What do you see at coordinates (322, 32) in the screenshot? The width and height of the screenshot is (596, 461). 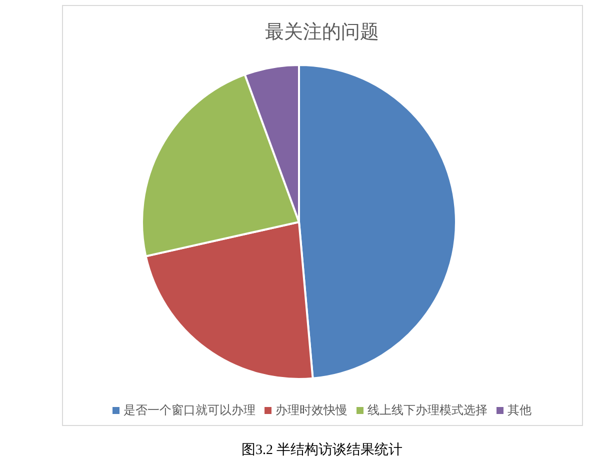 I see `chart-title: 最关注的问题` at bounding box center [322, 32].